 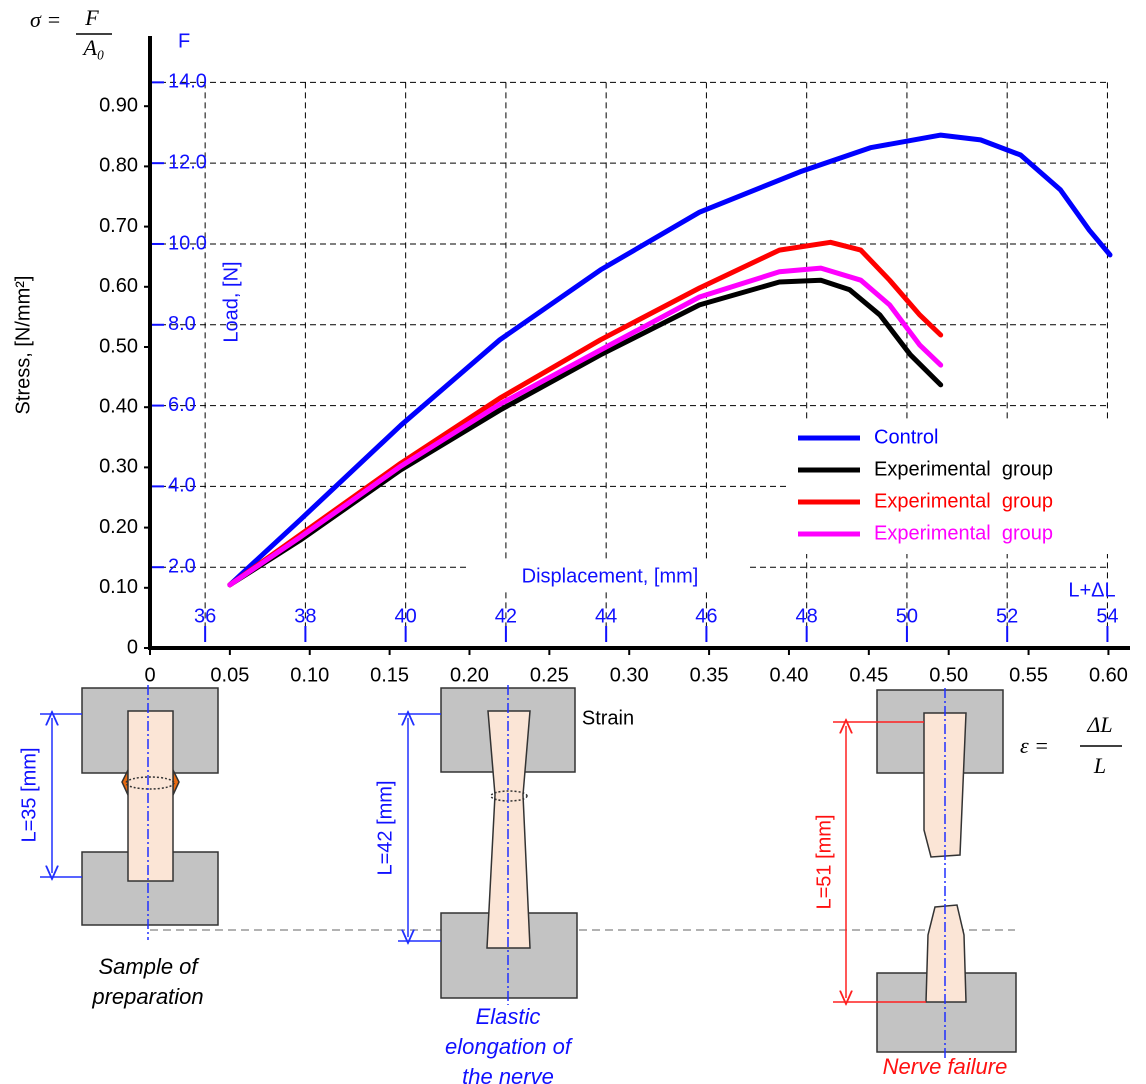 I want to click on caption: Nerve failure, so click(x=945, y=1066).